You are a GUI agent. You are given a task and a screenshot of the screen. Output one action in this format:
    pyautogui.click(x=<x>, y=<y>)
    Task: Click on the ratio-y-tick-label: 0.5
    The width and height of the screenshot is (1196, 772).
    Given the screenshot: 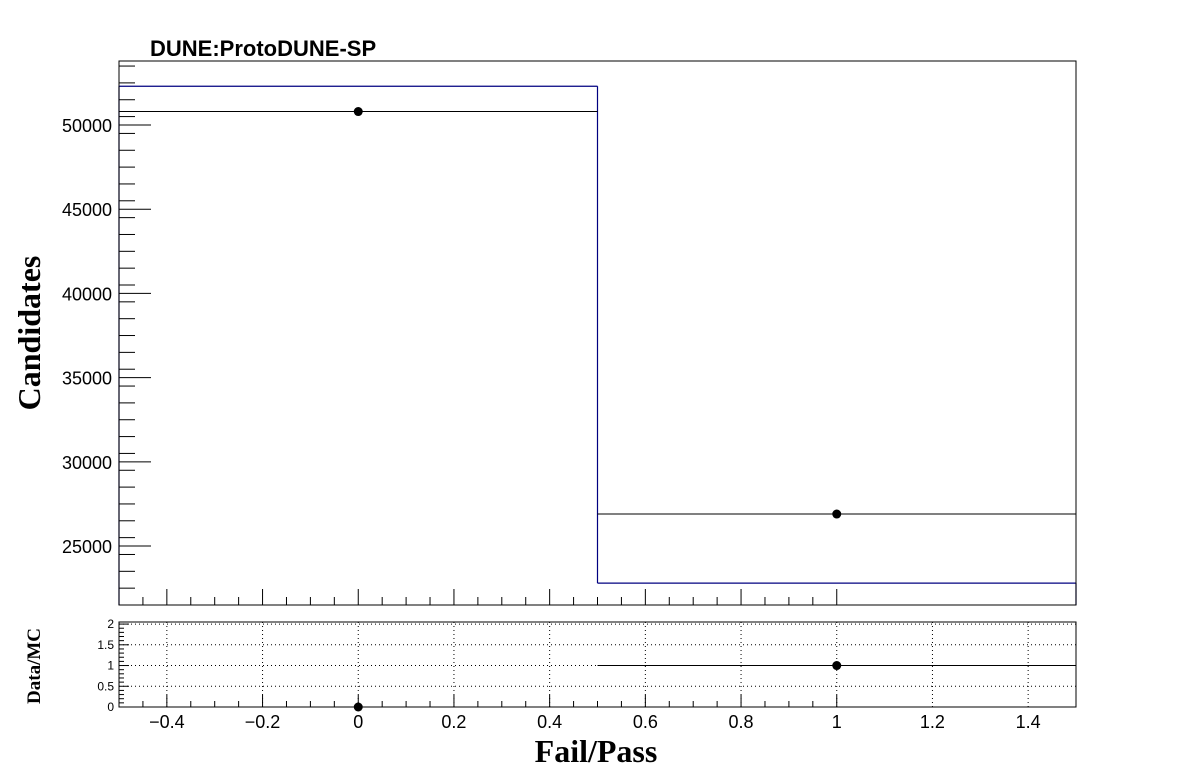 What is the action you would take?
    pyautogui.click(x=105, y=686)
    